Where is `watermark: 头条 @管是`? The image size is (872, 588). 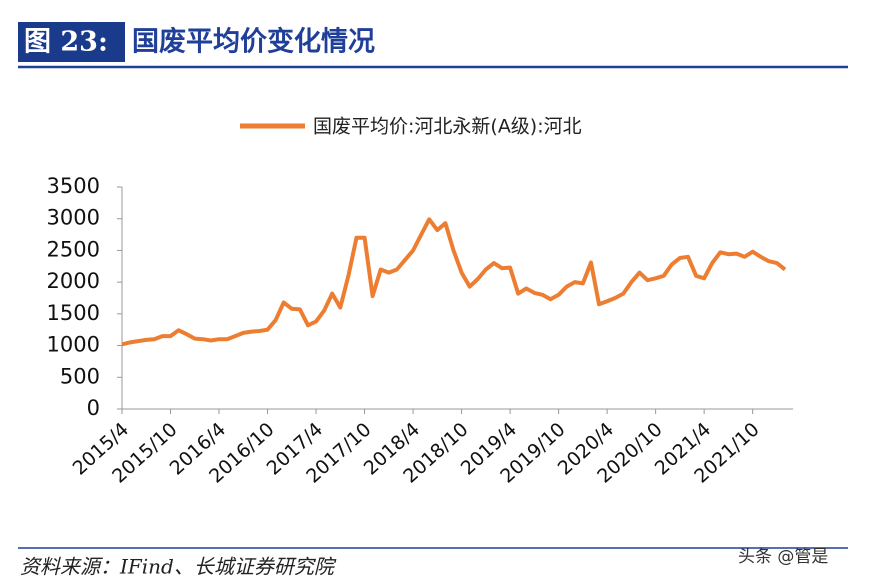
watermark: 头条 @管是 is located at coordinates (783, 557).